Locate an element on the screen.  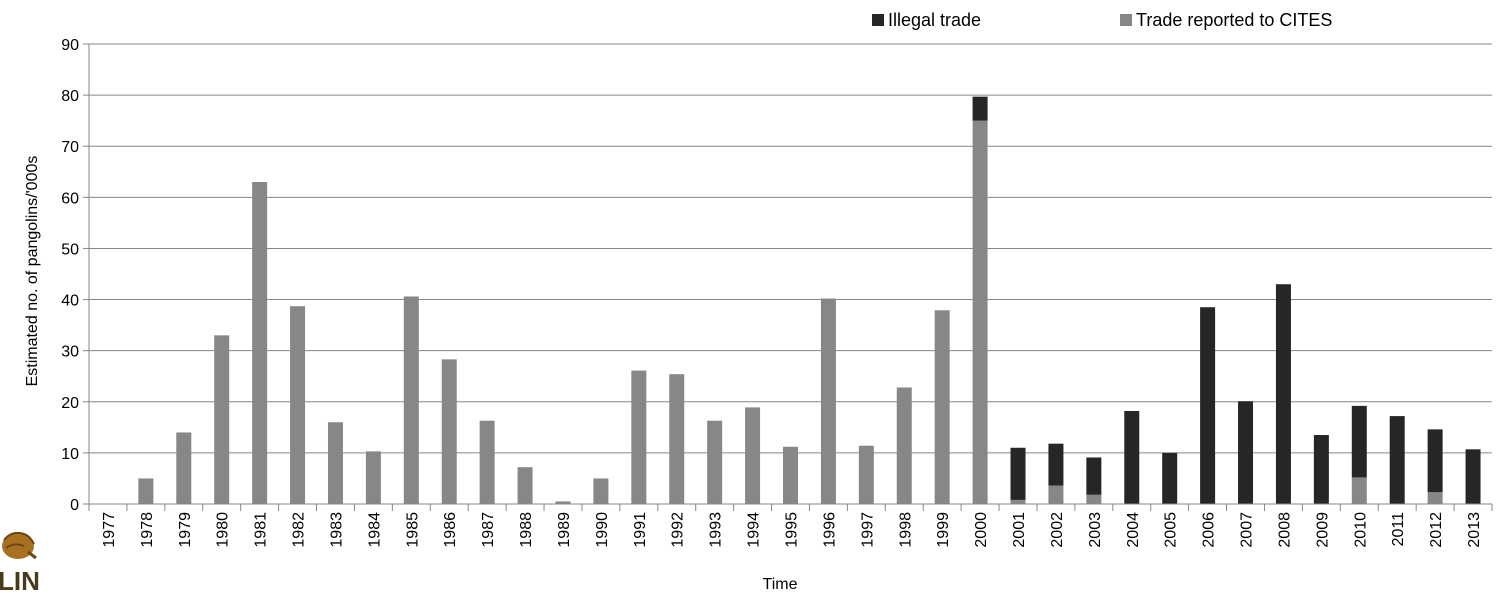
x-axis-title: Time is located at coordinates (780, 584).